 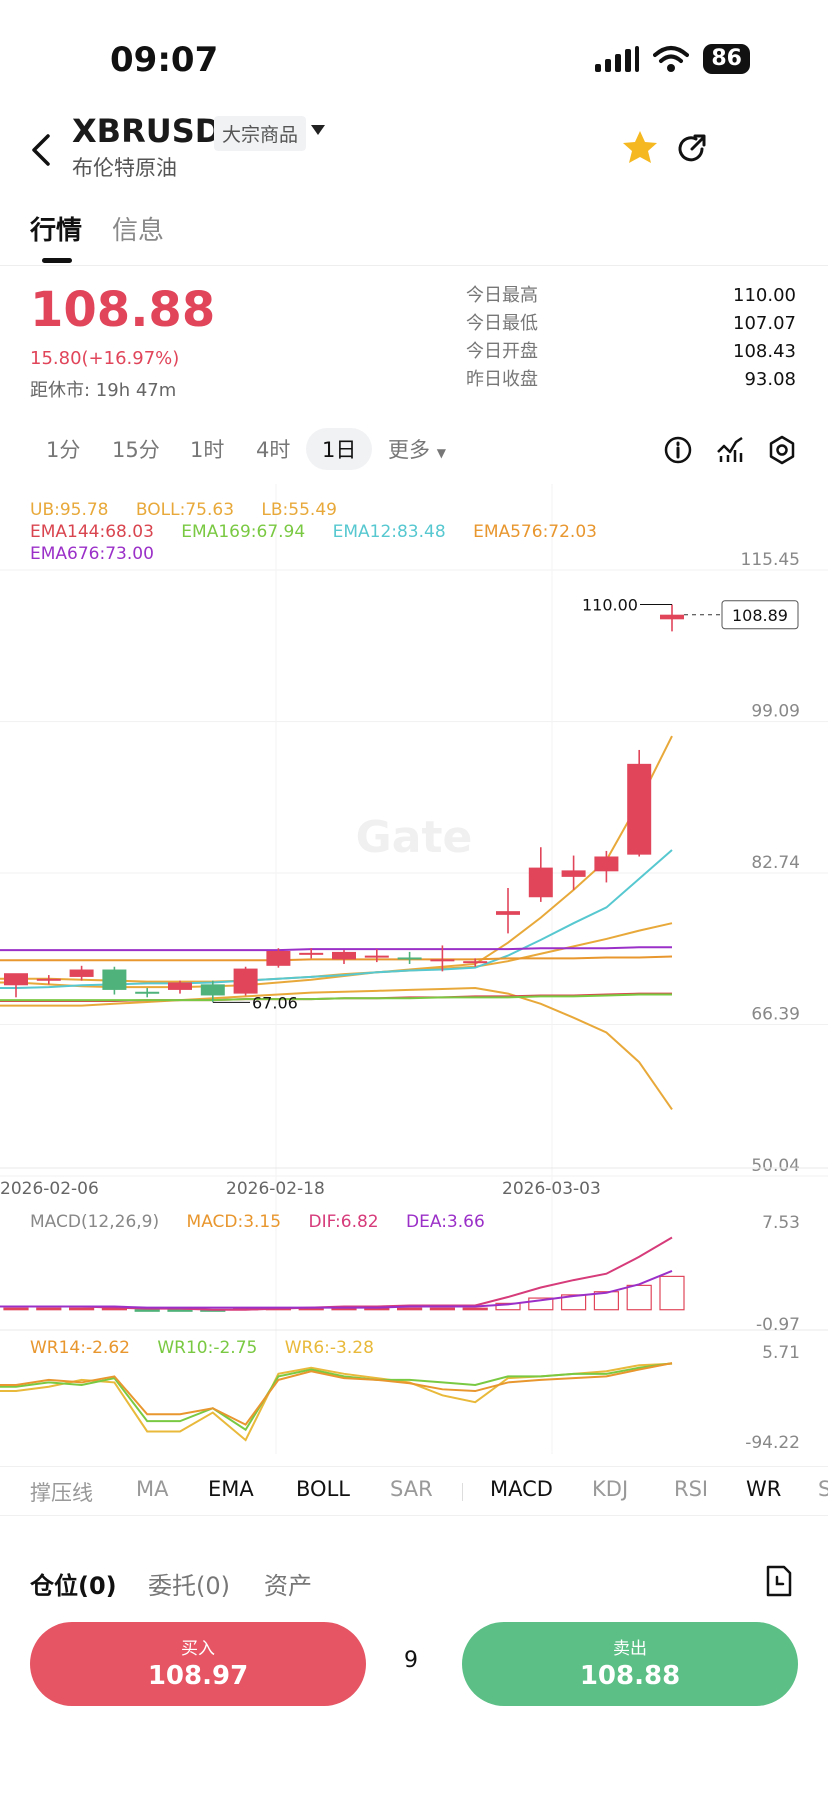 What do you see at coordinates (775, 1166) in the screenshot?
I see `y-axis-tick: 50.04` at bounding box center [775, 1166].